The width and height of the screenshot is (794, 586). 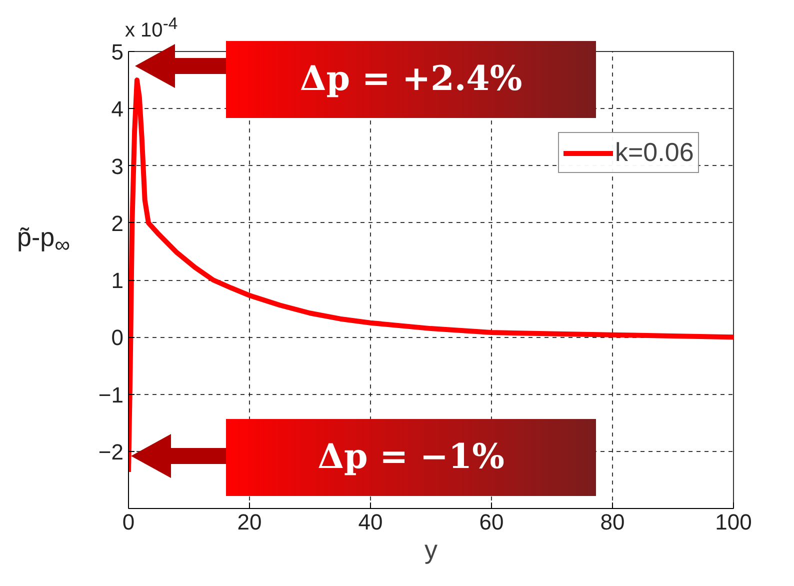 I want to click on x-tick-label: 20, so click(x=249, y=522).